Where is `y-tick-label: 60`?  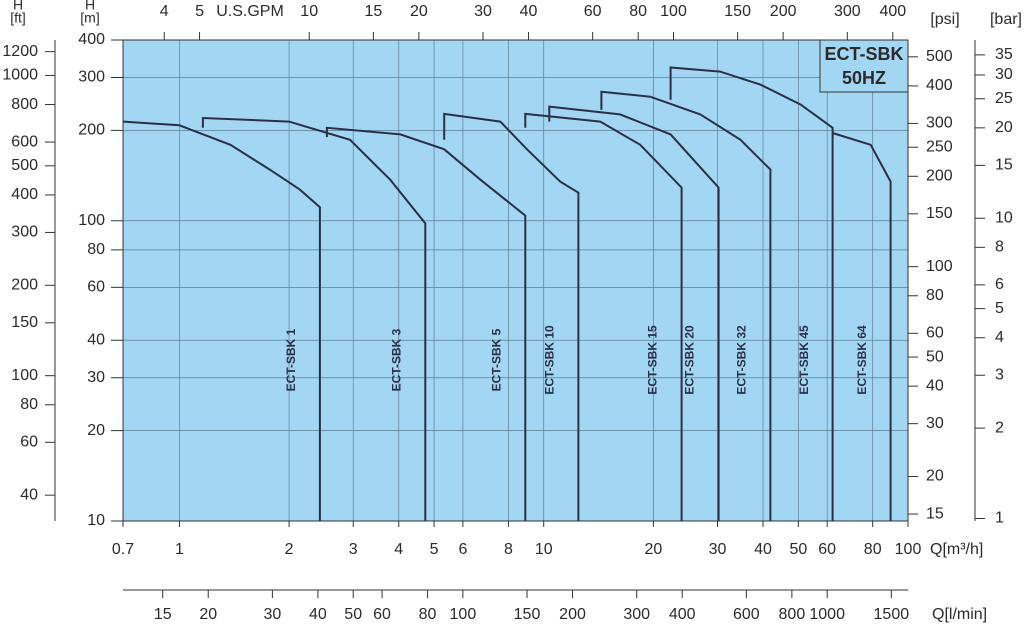 y-tick-label: 60 is located at coordinates (96, 287).